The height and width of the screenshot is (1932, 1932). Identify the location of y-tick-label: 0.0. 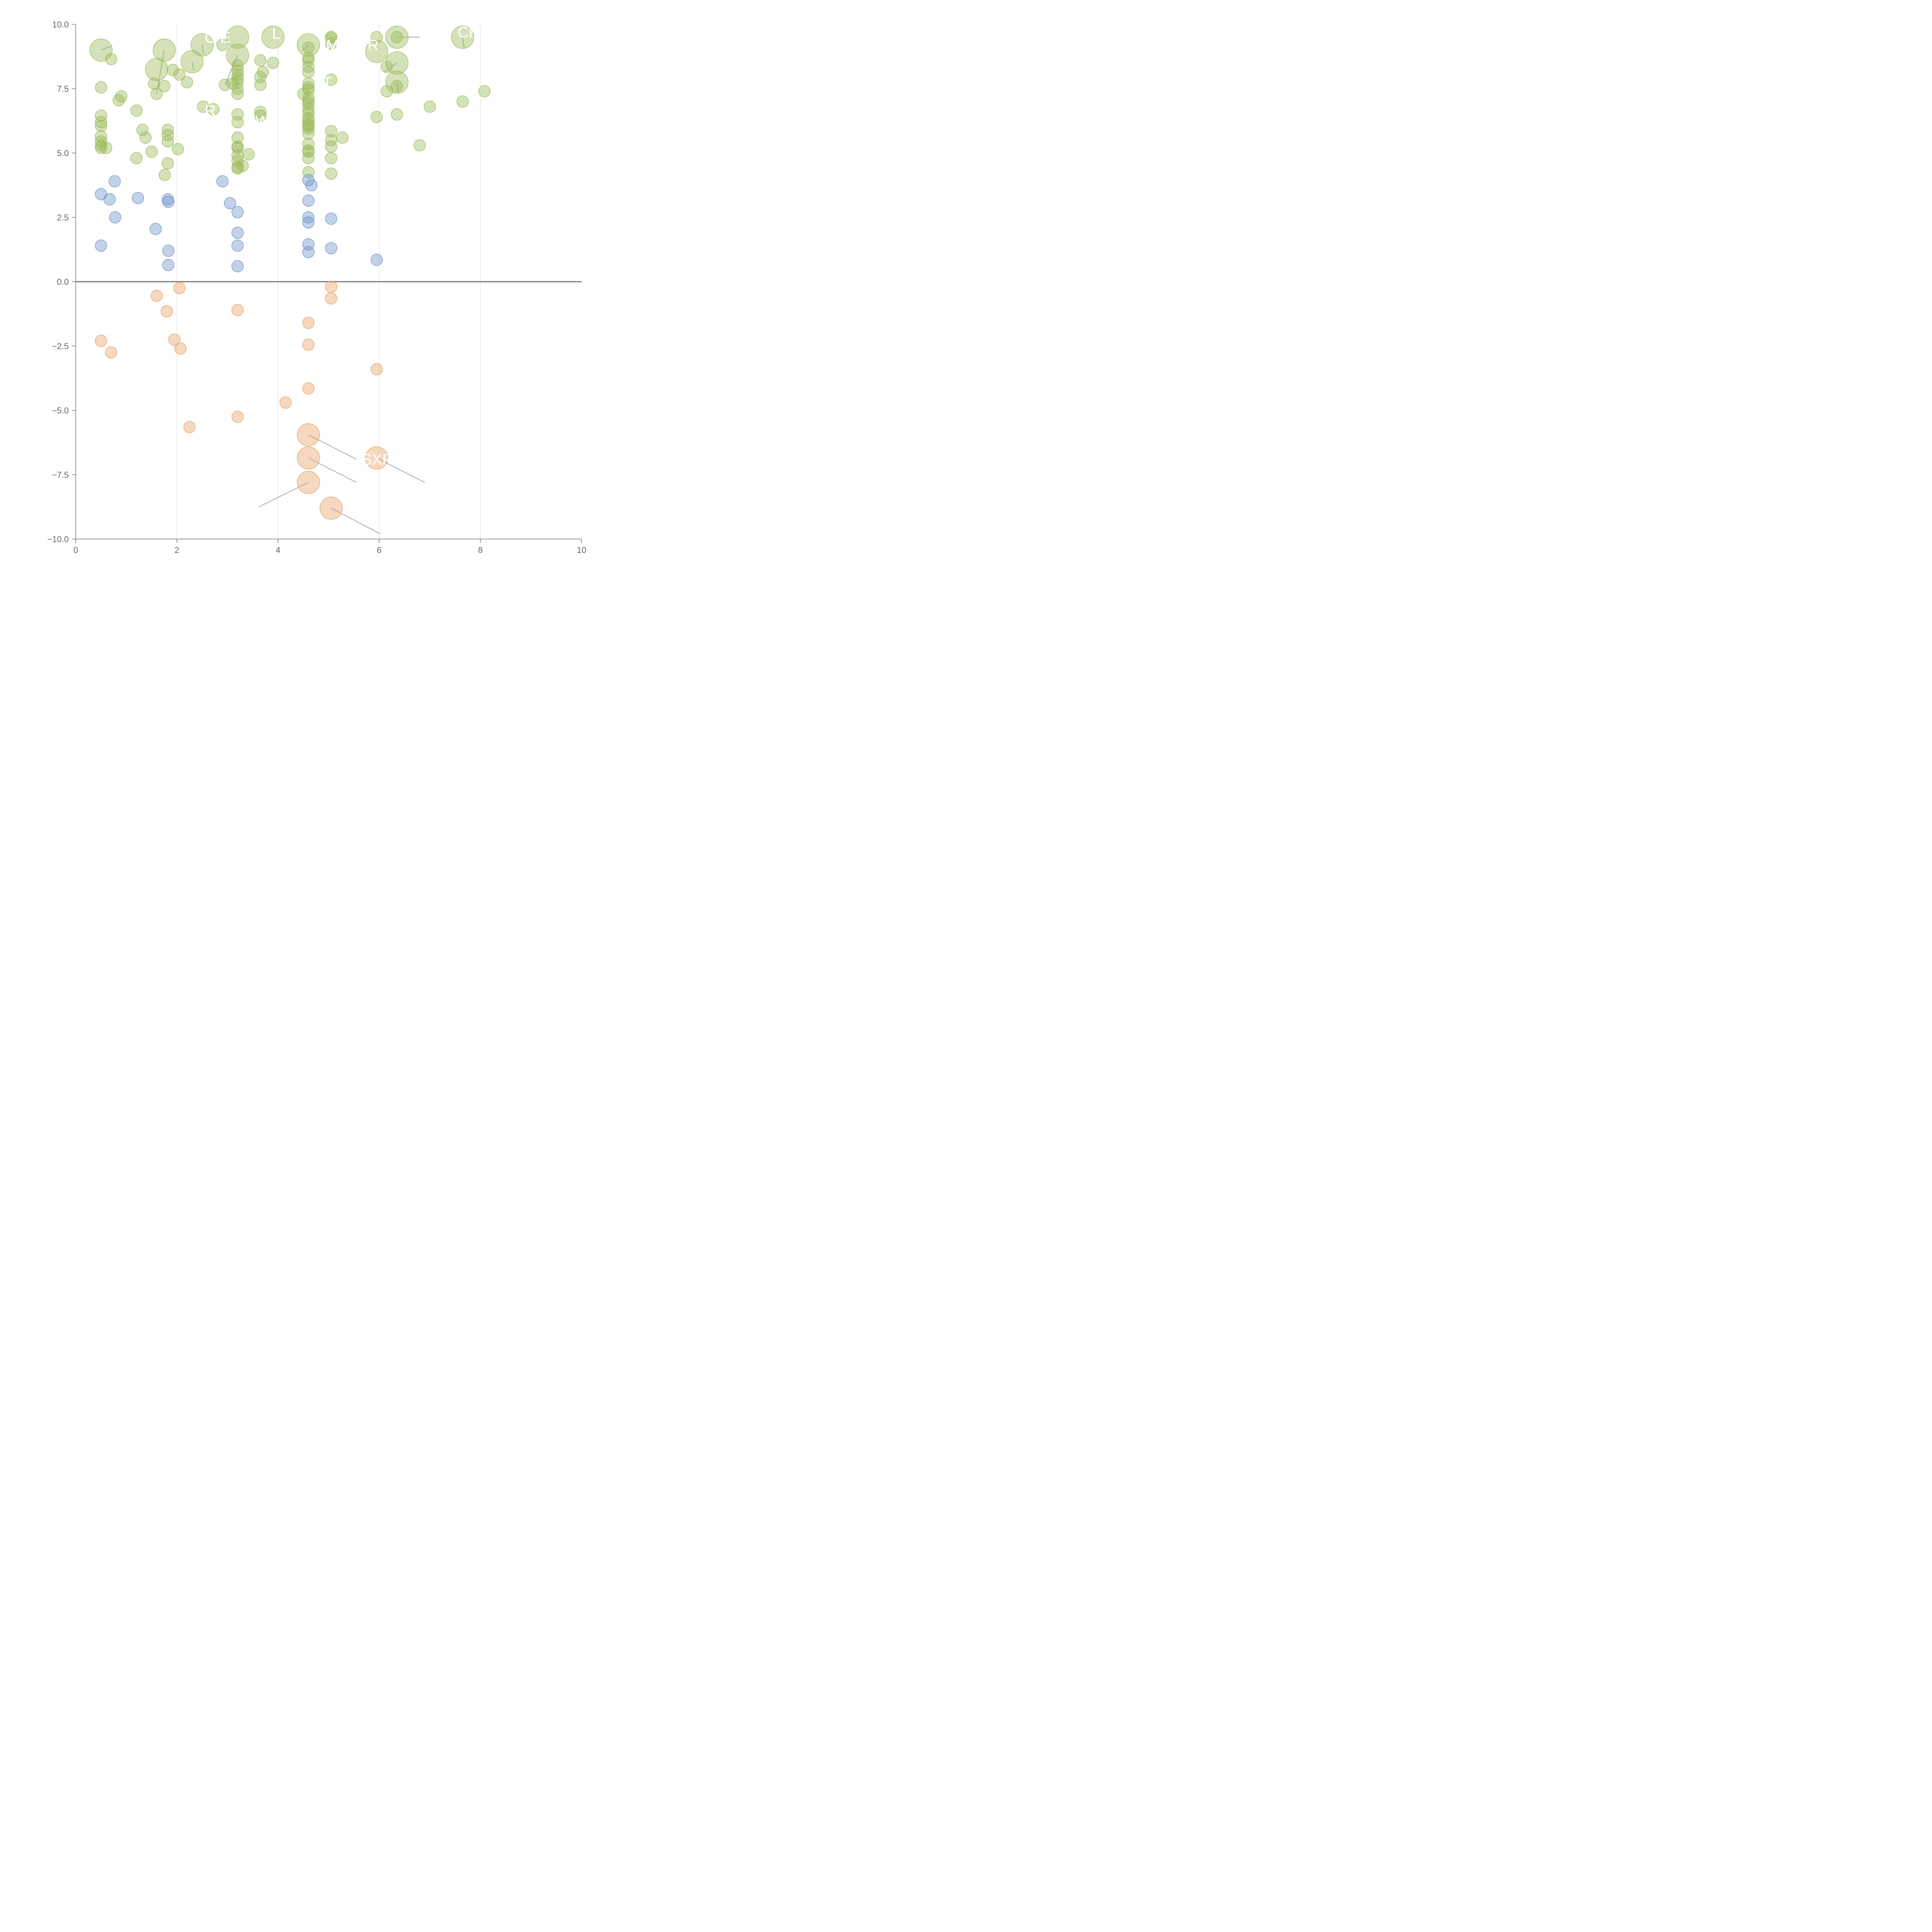
(63, 282).